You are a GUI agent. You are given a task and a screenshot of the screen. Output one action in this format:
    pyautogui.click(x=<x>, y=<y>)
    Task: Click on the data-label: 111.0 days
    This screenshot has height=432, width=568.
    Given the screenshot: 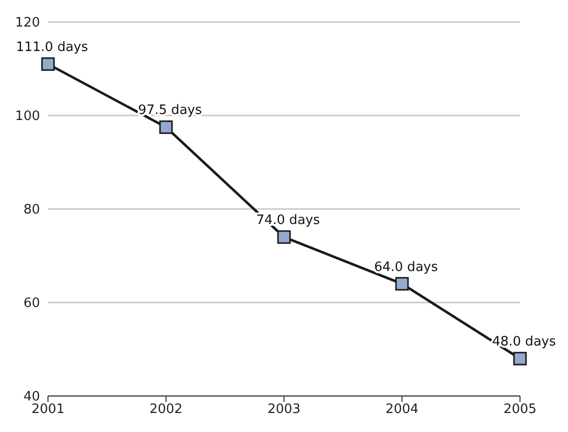 What is the action you would take?
    pyautogui.click(x=52, y=48)
    